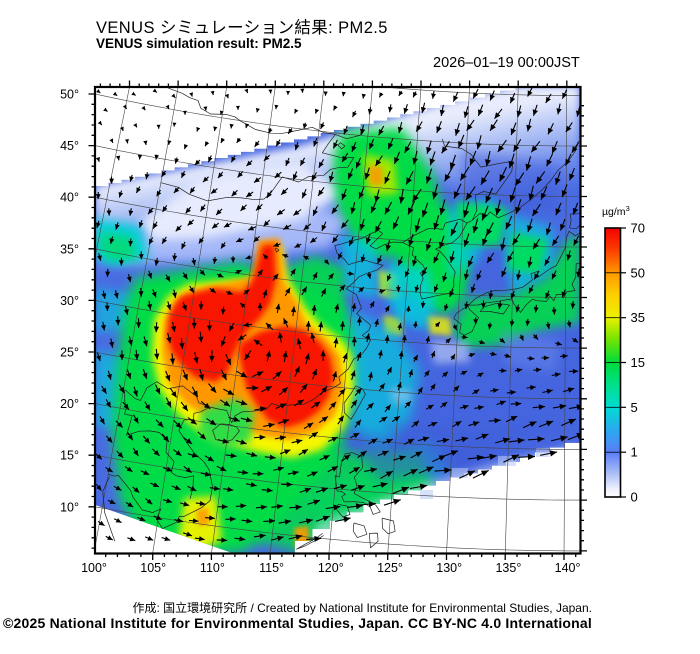  Describe the element at coordinates (616, 211) in the screenshot. I see `svg-text: µg/m3` at that location.